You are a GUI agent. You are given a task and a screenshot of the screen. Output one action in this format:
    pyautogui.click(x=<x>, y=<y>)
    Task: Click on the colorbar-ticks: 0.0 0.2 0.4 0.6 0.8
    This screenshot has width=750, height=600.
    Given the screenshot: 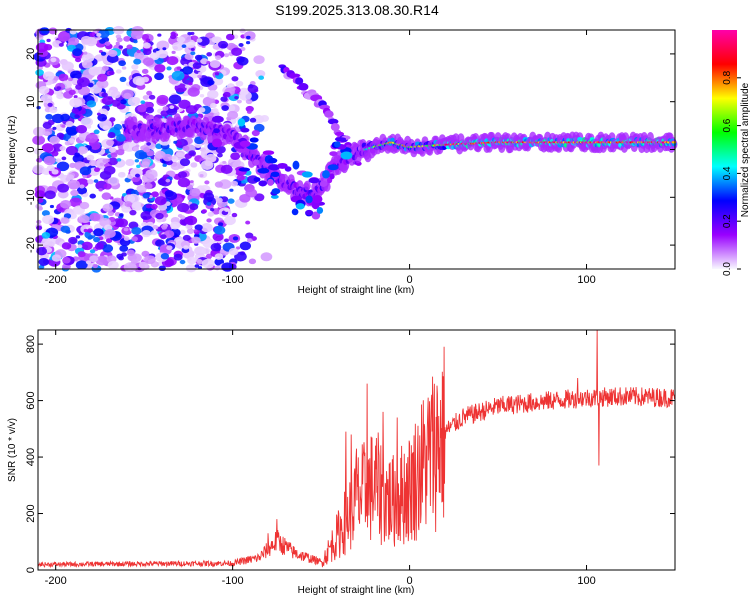 What is the action you would take?
    pyautogui.click(x=731, y=173)
    